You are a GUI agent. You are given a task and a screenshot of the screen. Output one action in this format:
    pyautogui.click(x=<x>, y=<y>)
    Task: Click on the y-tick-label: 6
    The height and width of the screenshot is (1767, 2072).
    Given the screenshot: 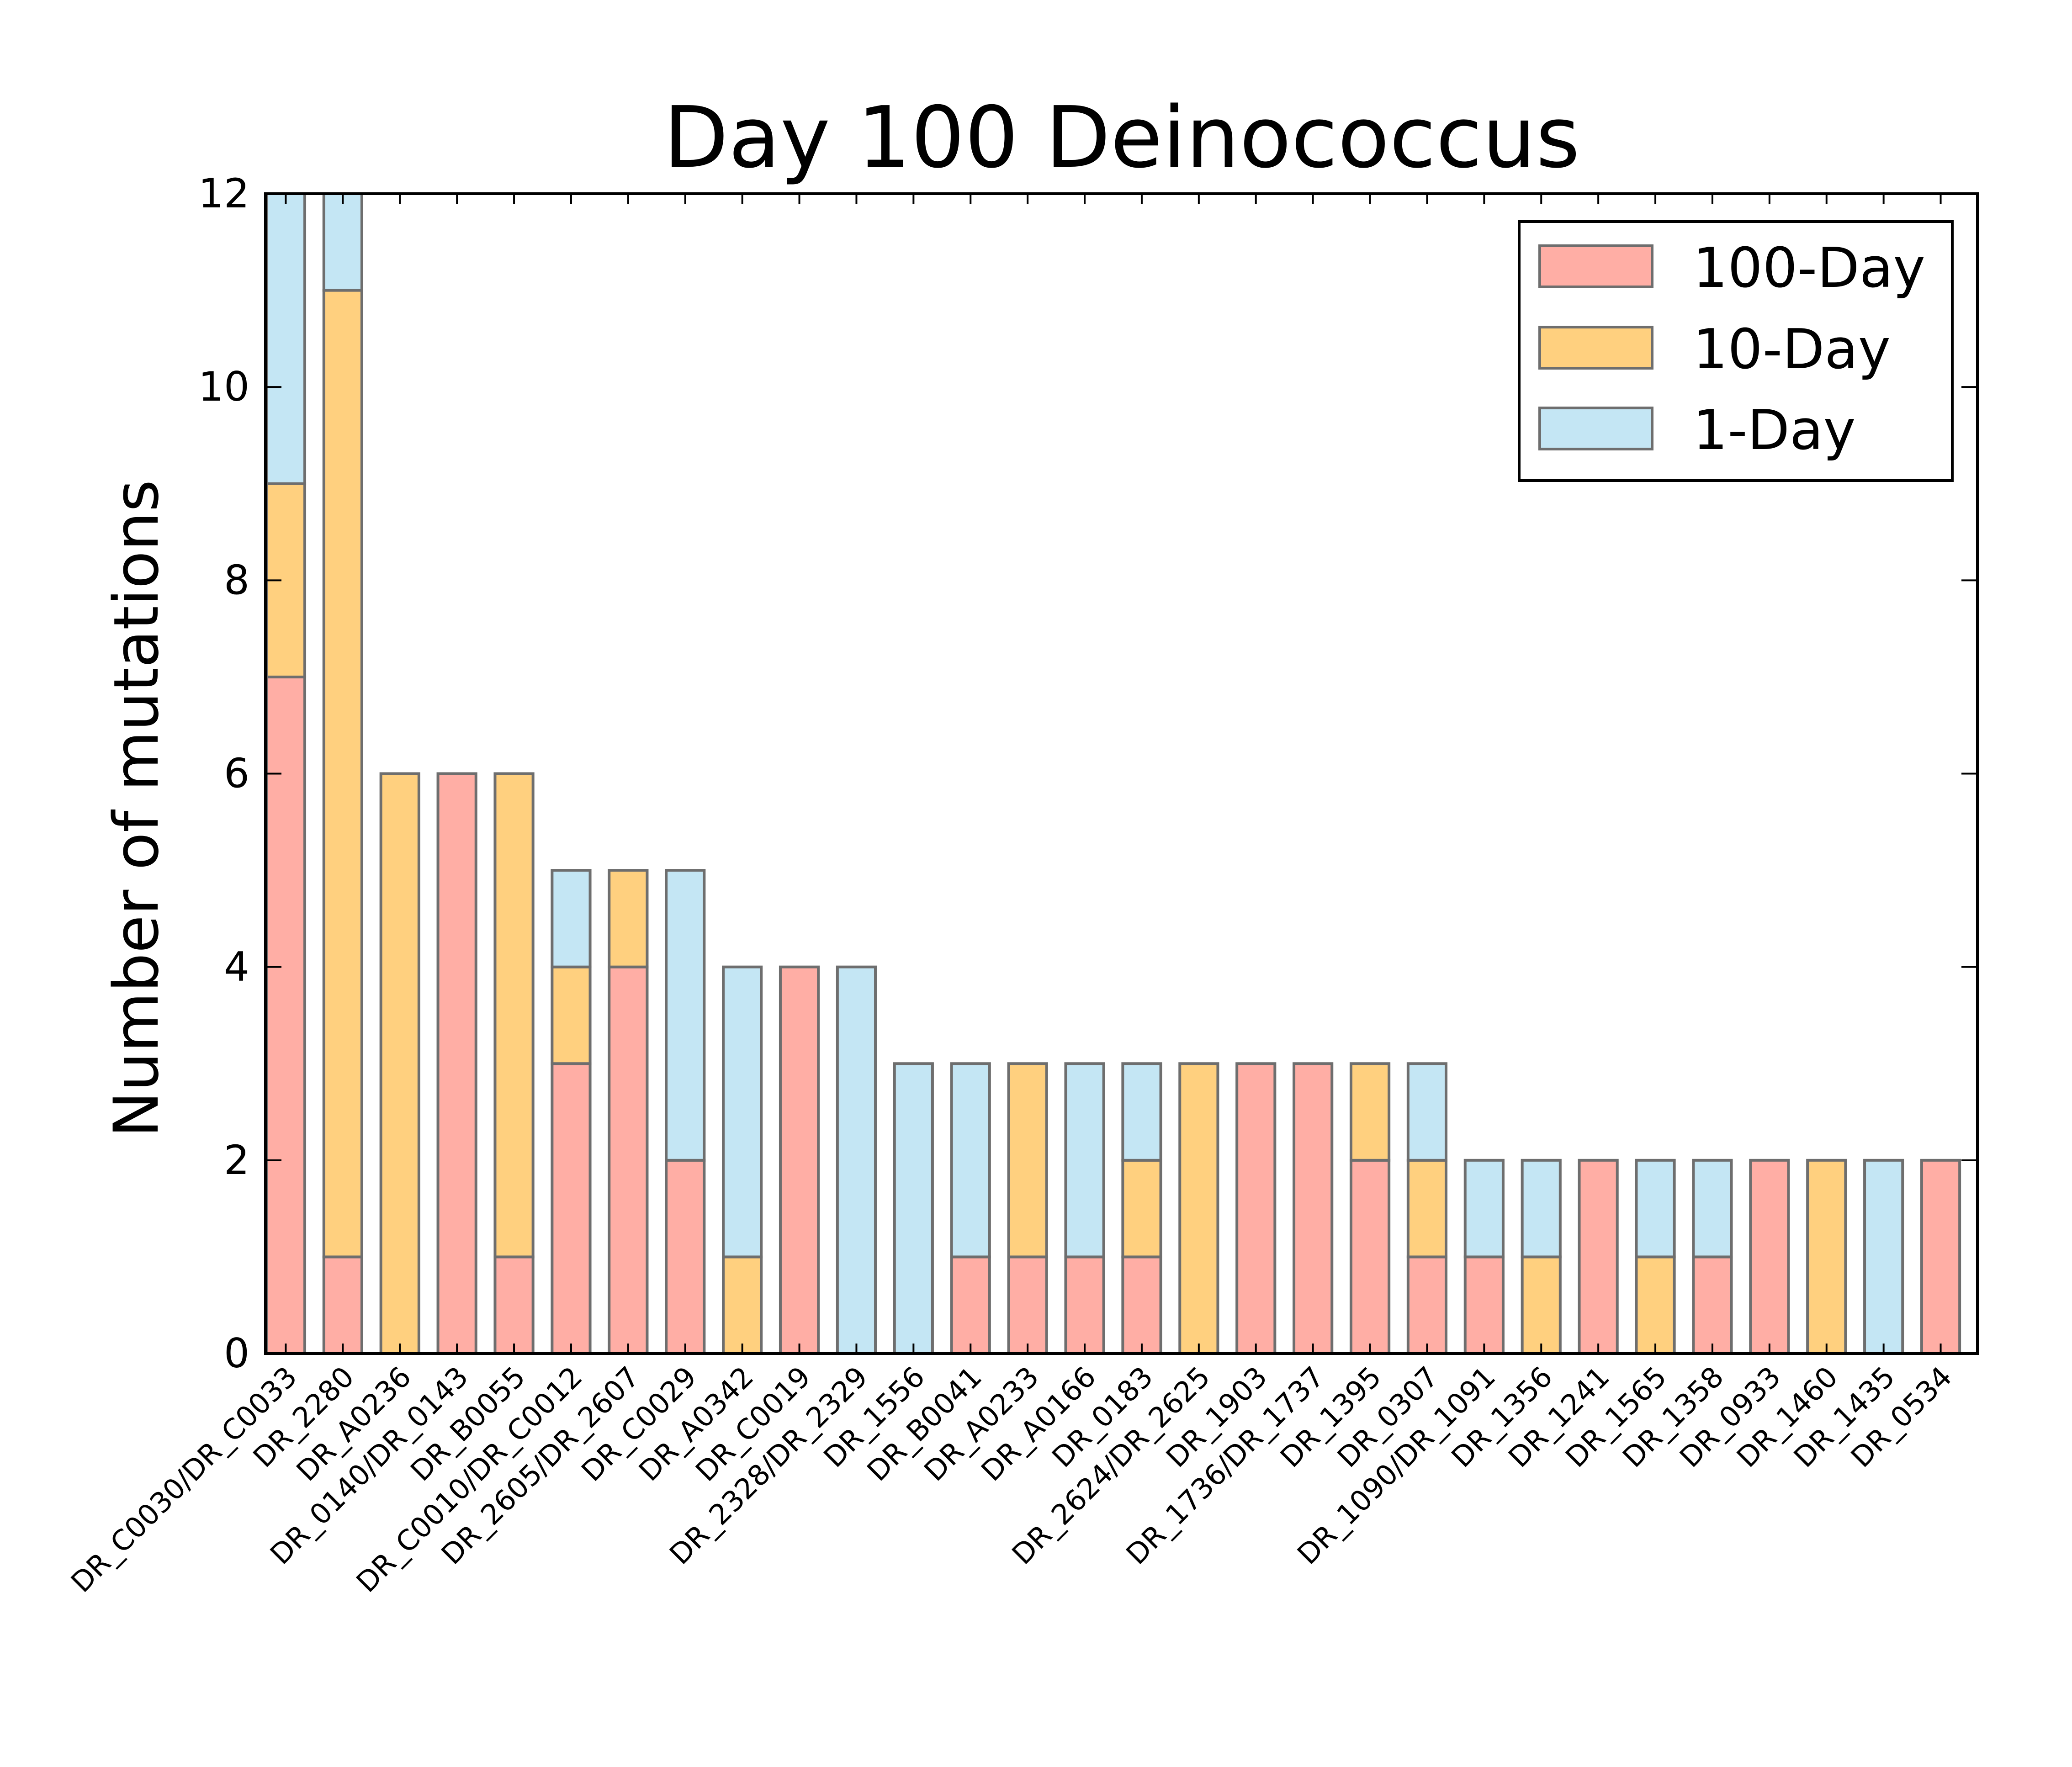 What is the action you would take?
    pyautogui.click(x=237, y=773)
    